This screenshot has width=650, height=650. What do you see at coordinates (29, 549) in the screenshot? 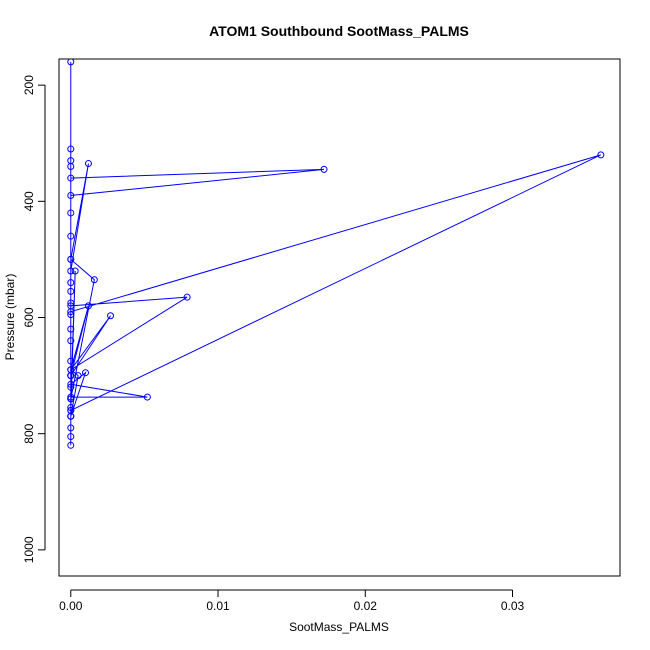
I see `y-tick-label: 1000` at bounding box center [29, 549].